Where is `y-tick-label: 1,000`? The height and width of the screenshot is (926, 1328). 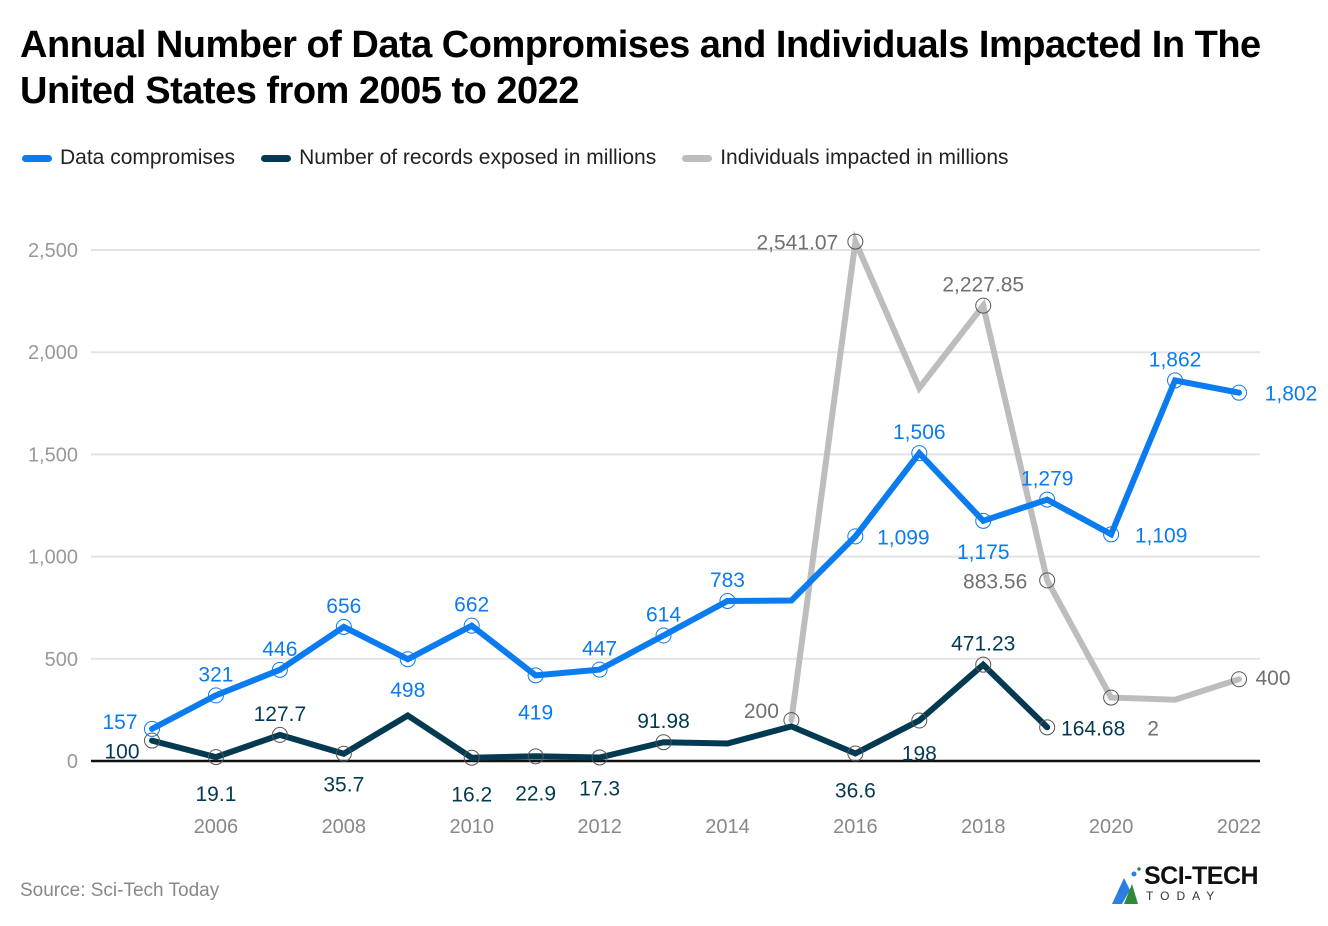 y-tick-label: 1,000 is located at coordinates (53, 558).